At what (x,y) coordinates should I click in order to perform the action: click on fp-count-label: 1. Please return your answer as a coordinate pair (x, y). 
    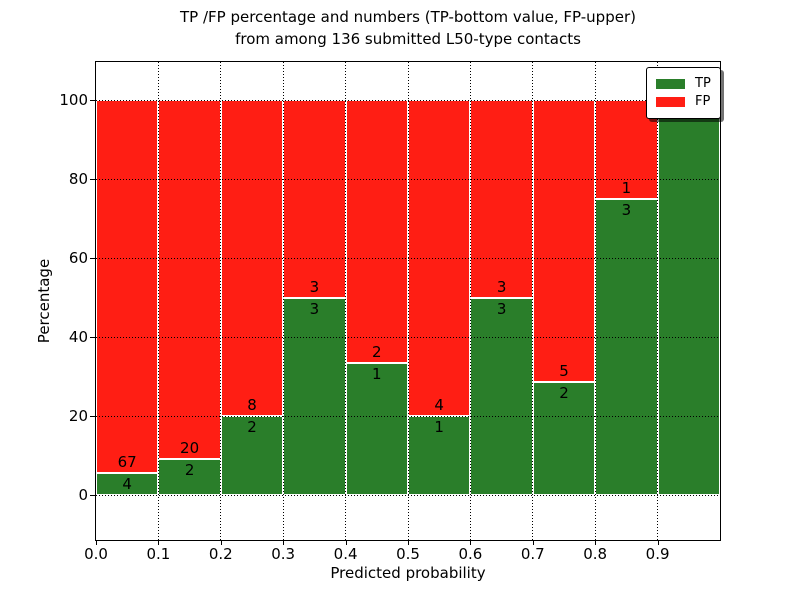
    Looking at the image, I should click on (626, 187).